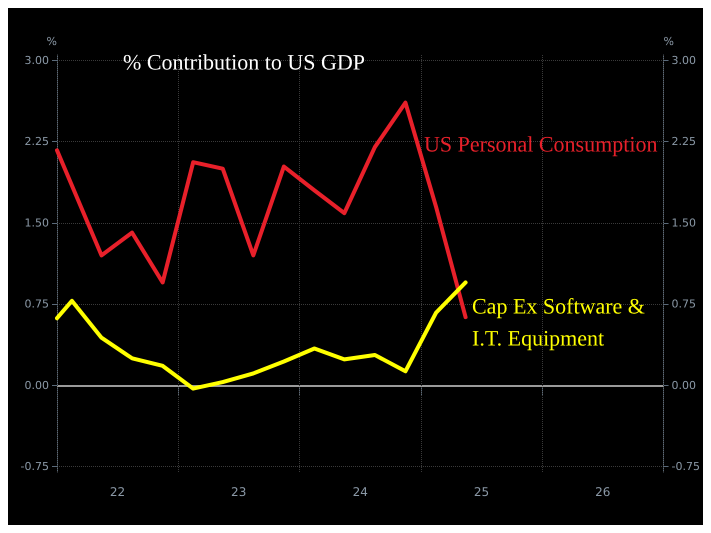 The image size is (711, 533). What do you see at coordinates (602, 492) in the screenshot?
I see `x-tick-label: 26` at bounding box center [602, 492].